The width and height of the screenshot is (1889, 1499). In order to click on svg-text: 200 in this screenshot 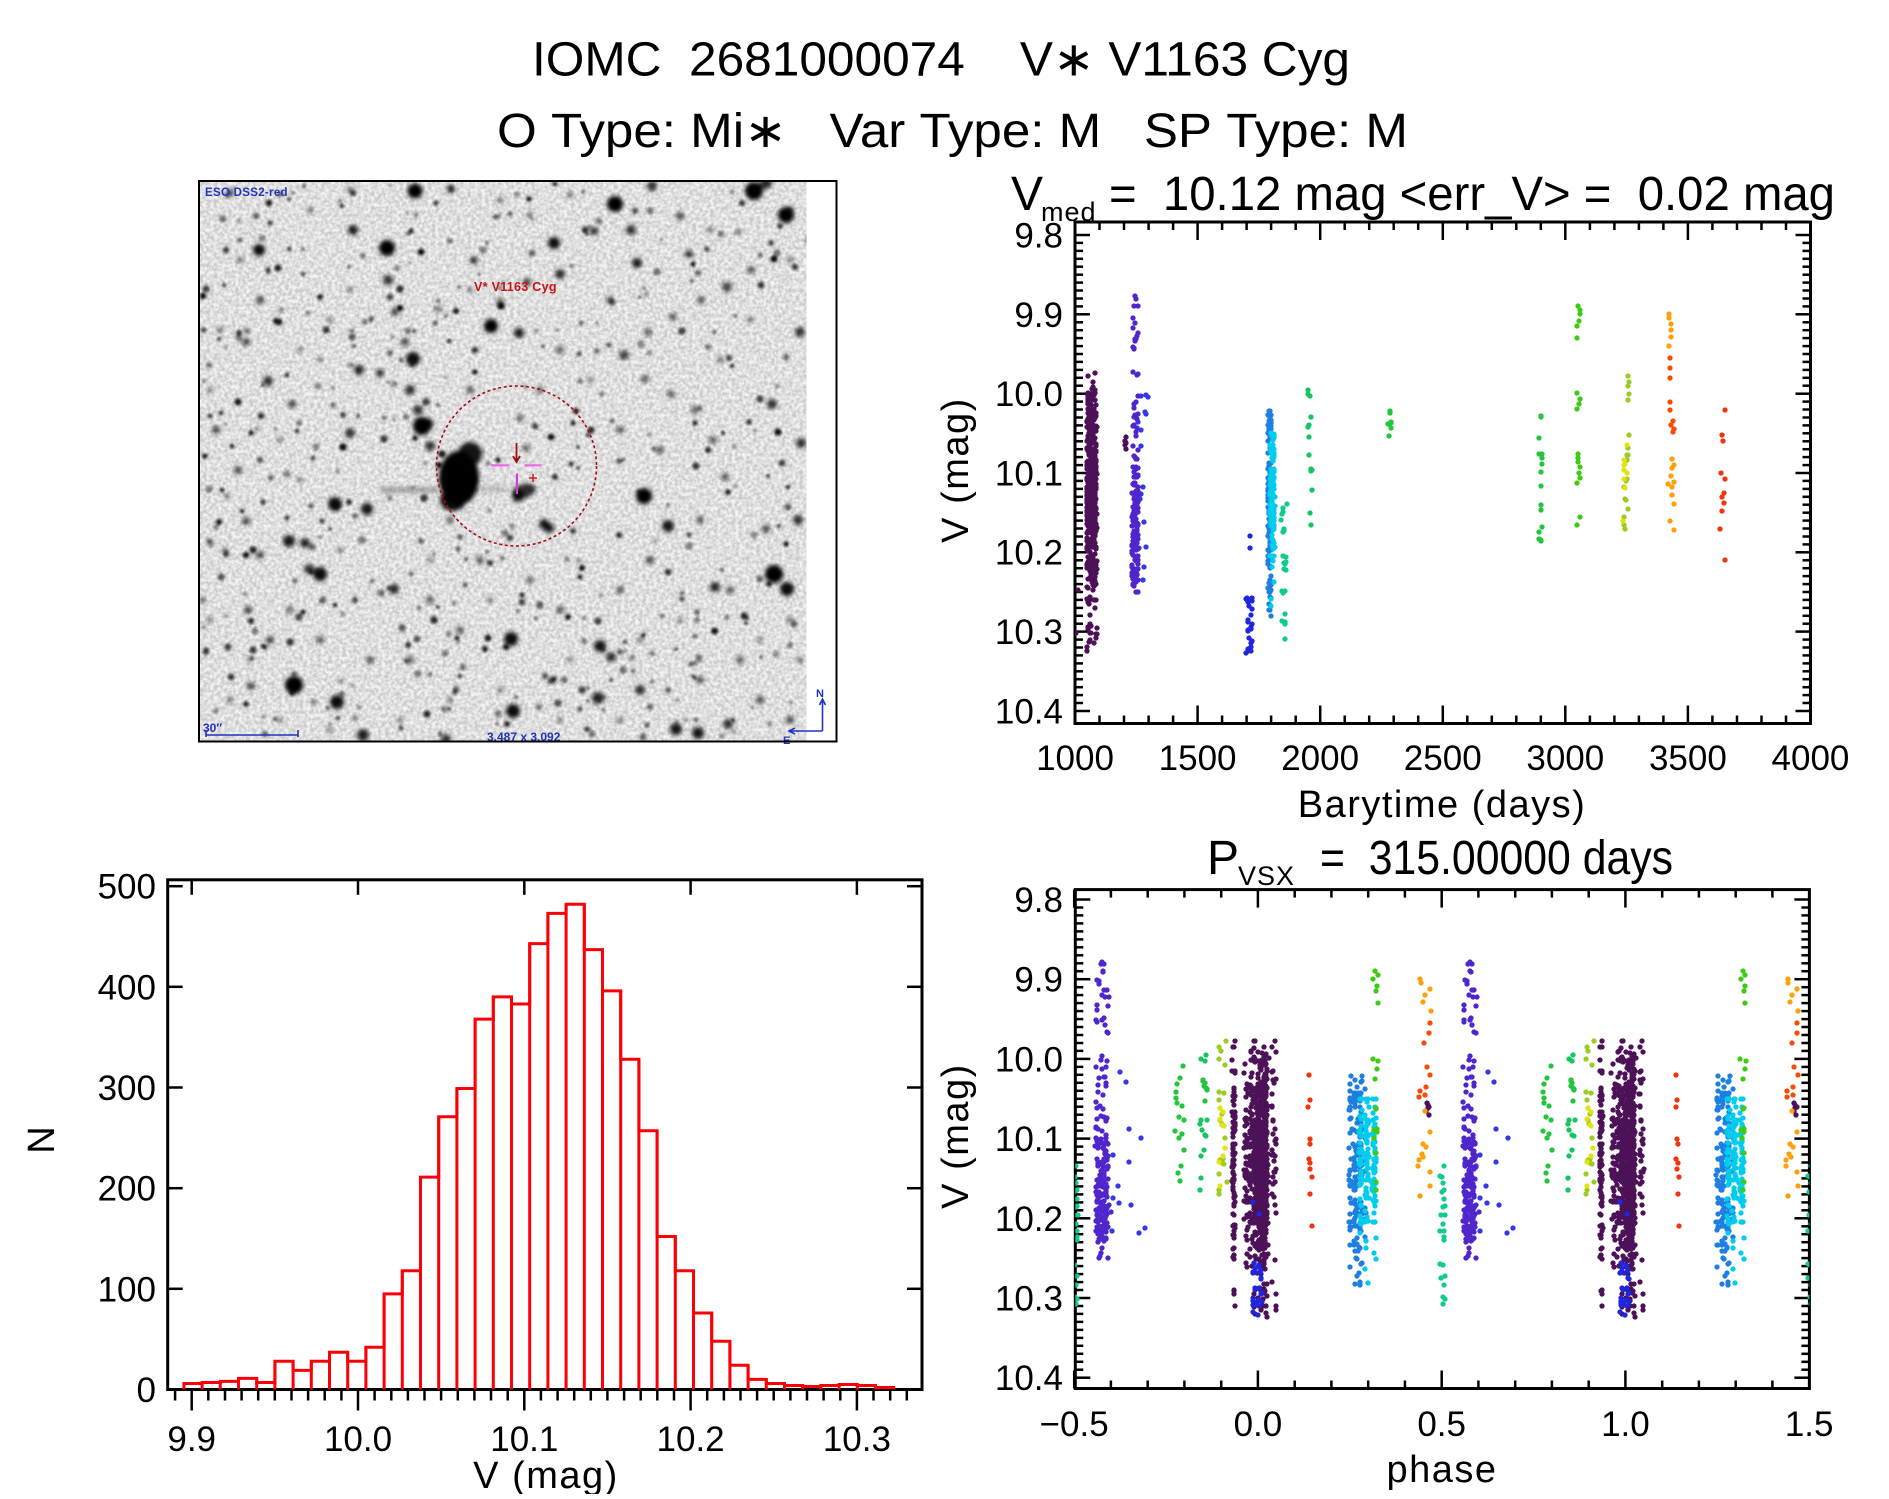, I will do `click(127, 1189)`.